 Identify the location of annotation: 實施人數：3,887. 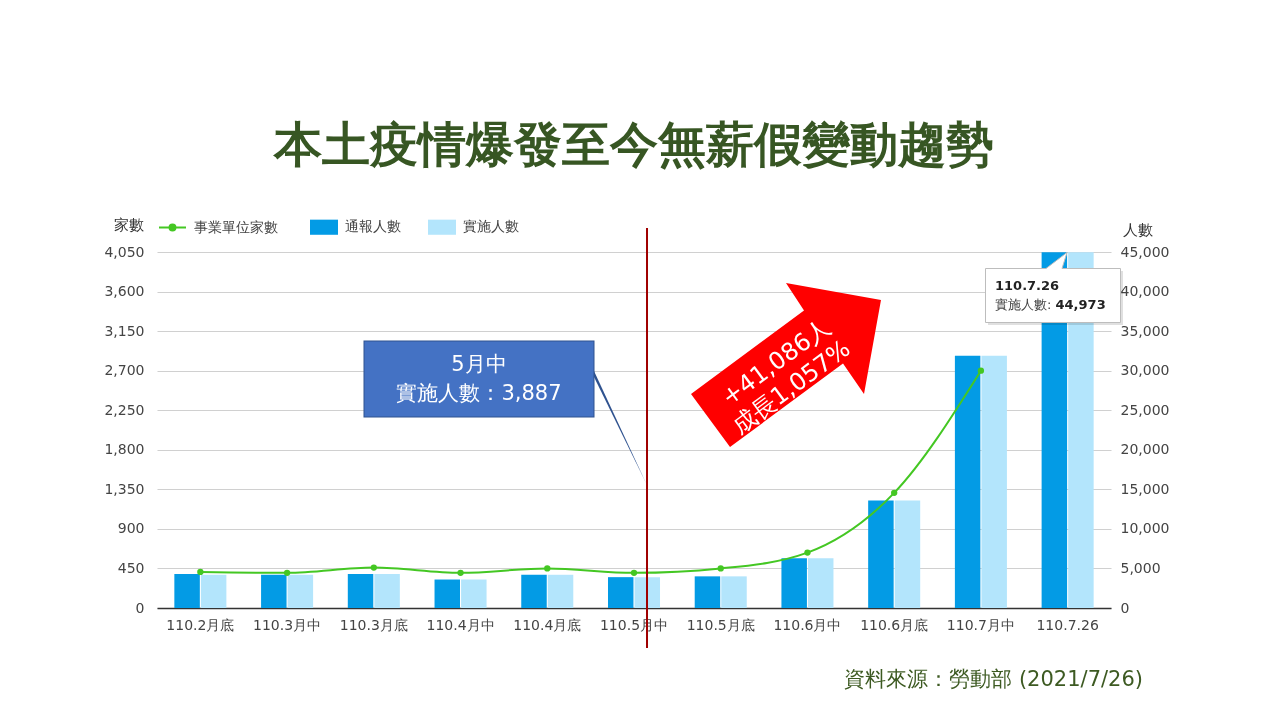
(479, 393).